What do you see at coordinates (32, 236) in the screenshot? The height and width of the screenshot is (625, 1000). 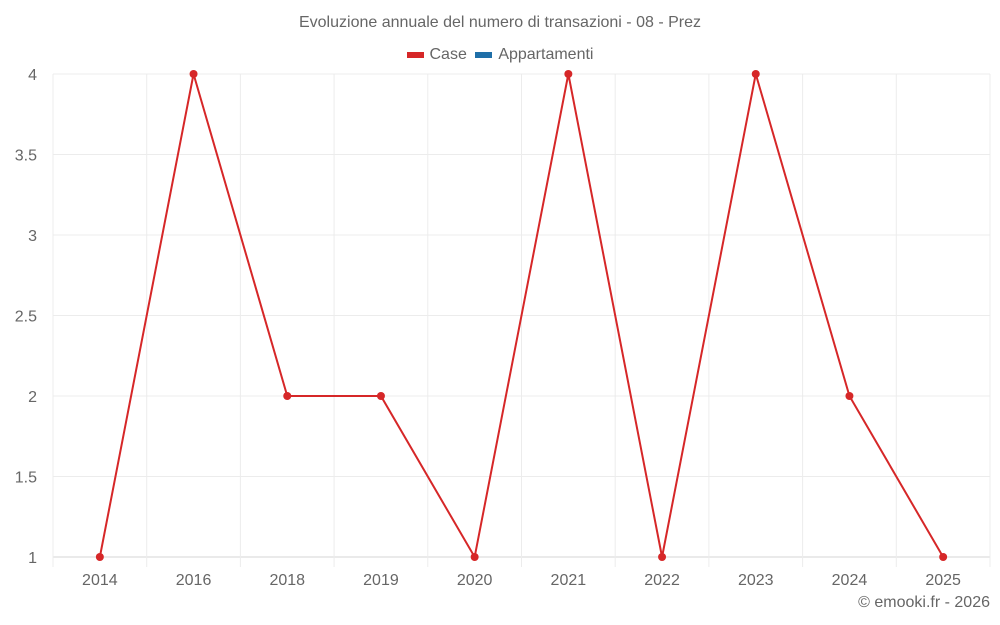 I see `y-tick-label: 3` at bounding box center [32, 236].